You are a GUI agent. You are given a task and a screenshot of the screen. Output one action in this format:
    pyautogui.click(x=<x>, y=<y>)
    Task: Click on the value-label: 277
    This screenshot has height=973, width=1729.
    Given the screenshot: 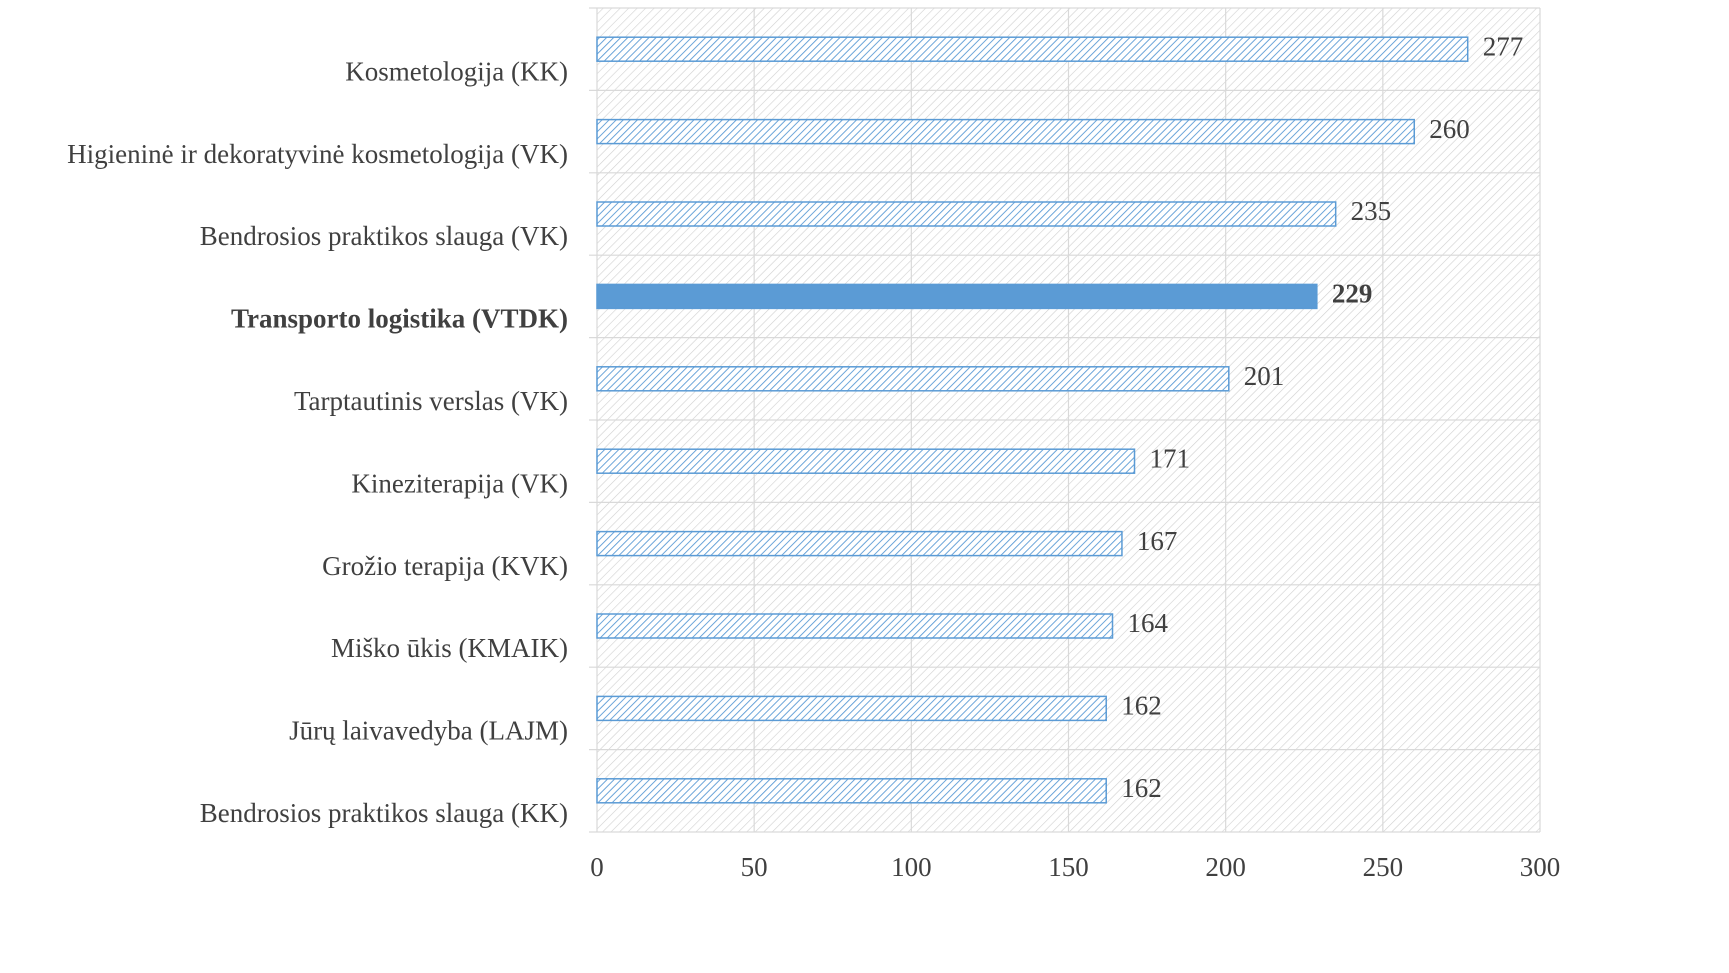 What is the action you would take?
    pyautogui.click(x=1503, y=46)
    